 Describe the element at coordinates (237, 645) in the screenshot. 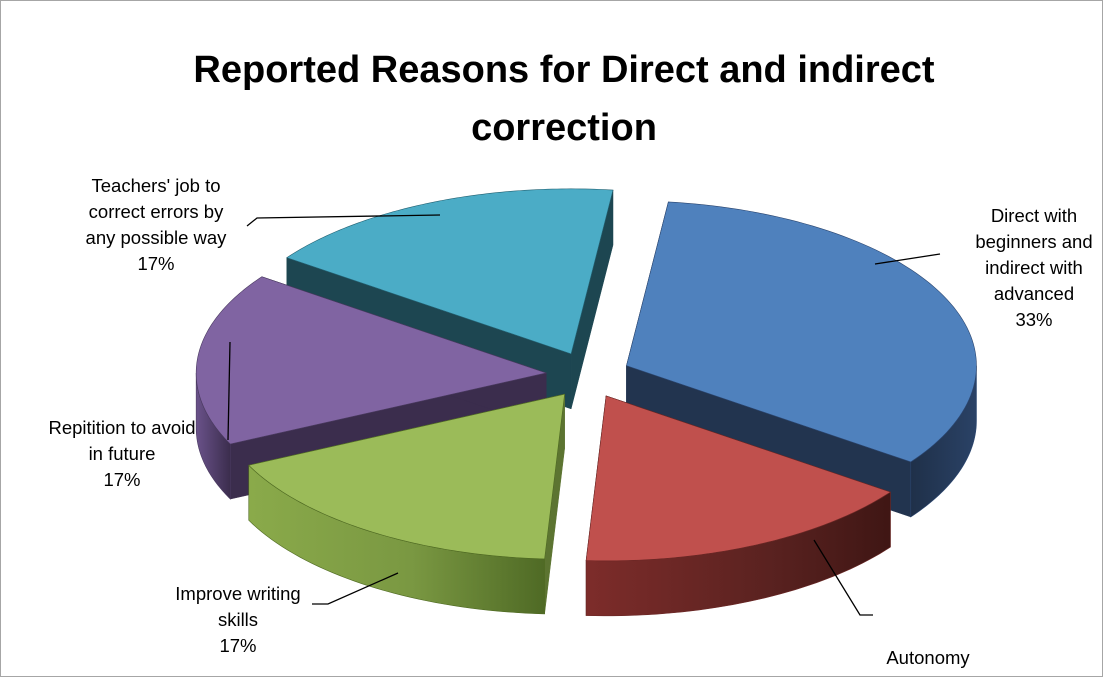

I see `data-label-value-3: 17%` at that location.